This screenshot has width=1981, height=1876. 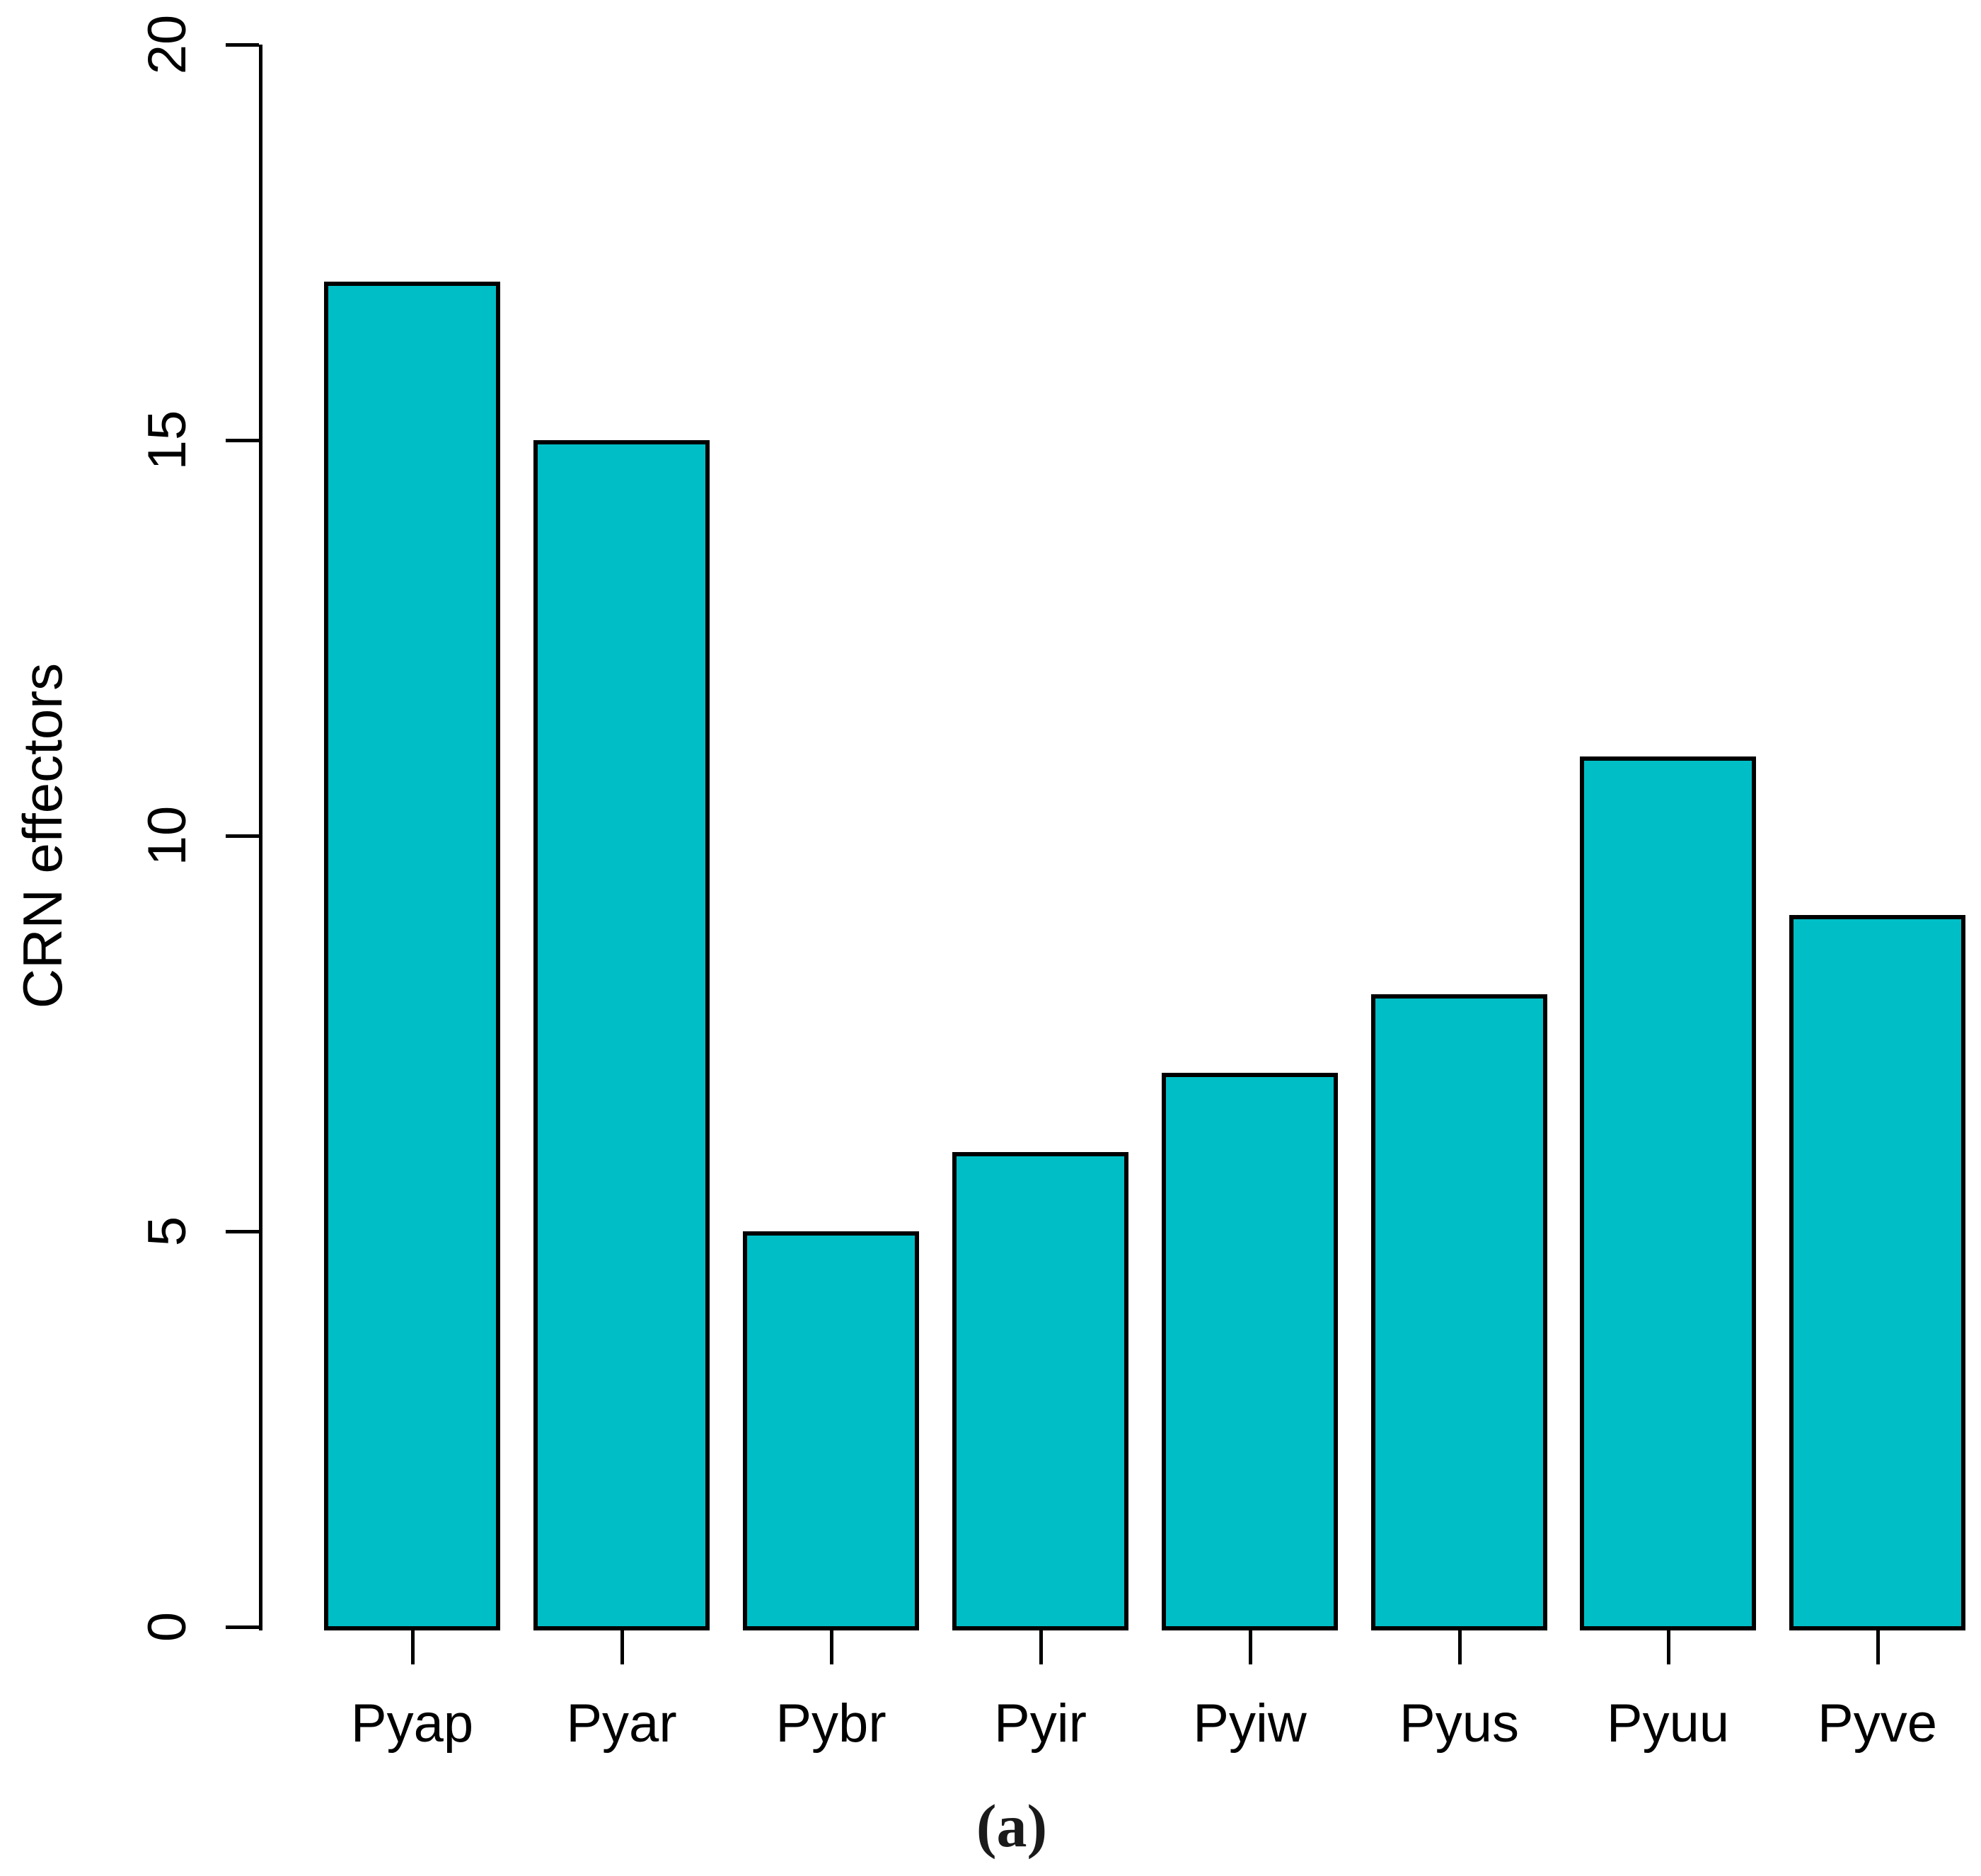 What do you see at coordinates (1668, 1723) in the screenshot?
I see `x-category-label: Pyuu` at bounding box center [1668, 1723].